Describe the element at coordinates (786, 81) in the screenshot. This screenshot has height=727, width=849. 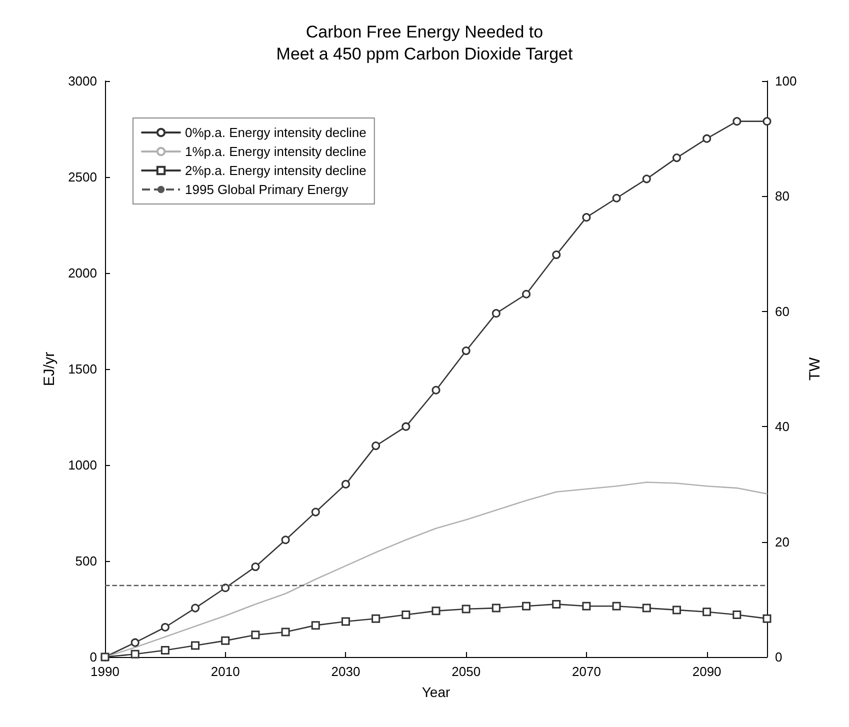
I see `y2-tick-label: 100` at that location.